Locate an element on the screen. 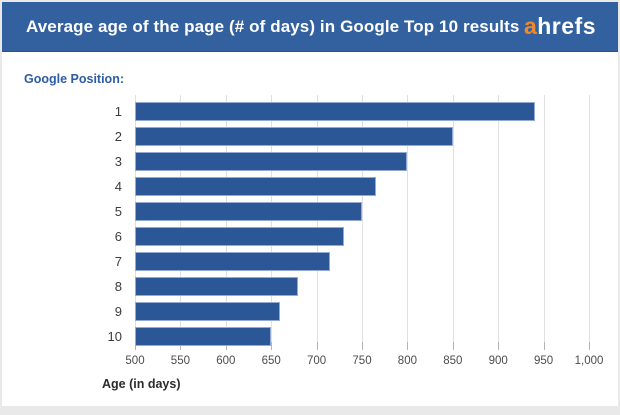 This screenshot has width=620, height=415. x-axis-tick-label: 1,000 is located at coordinates (589, 361).